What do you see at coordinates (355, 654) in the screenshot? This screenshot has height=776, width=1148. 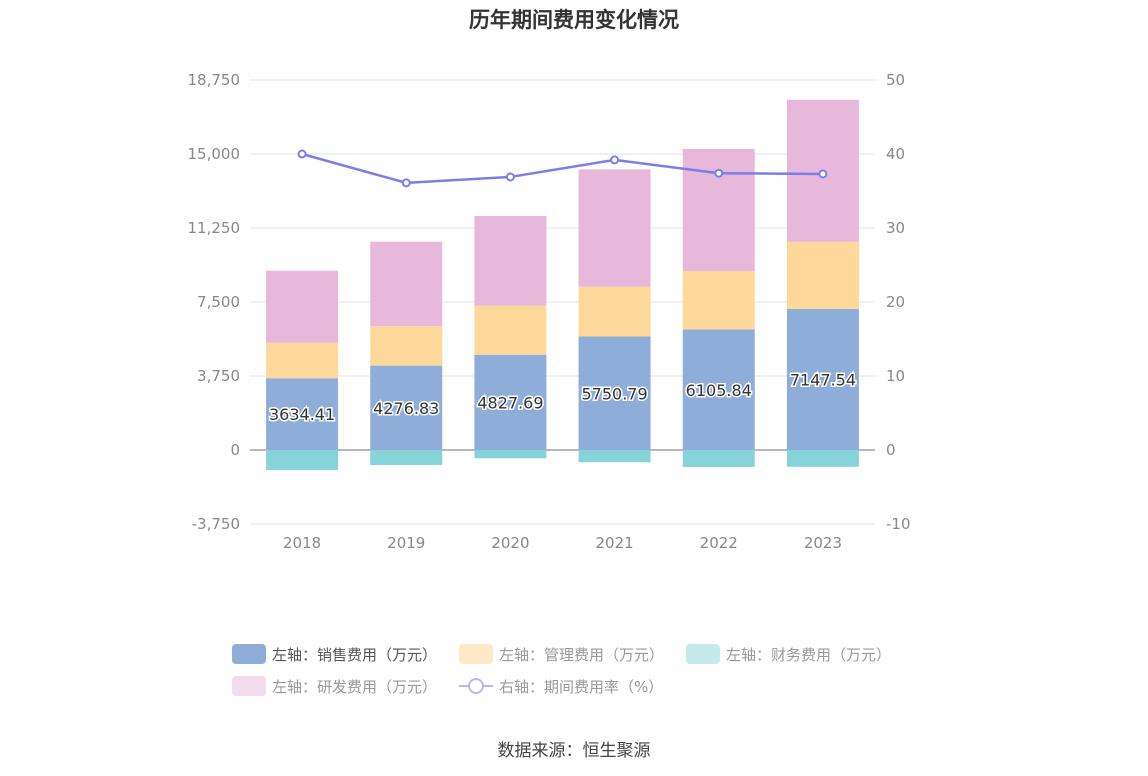 I see `legend-label-sales: 左轴：销售费用（万元）` at bounding box center [355, 654].